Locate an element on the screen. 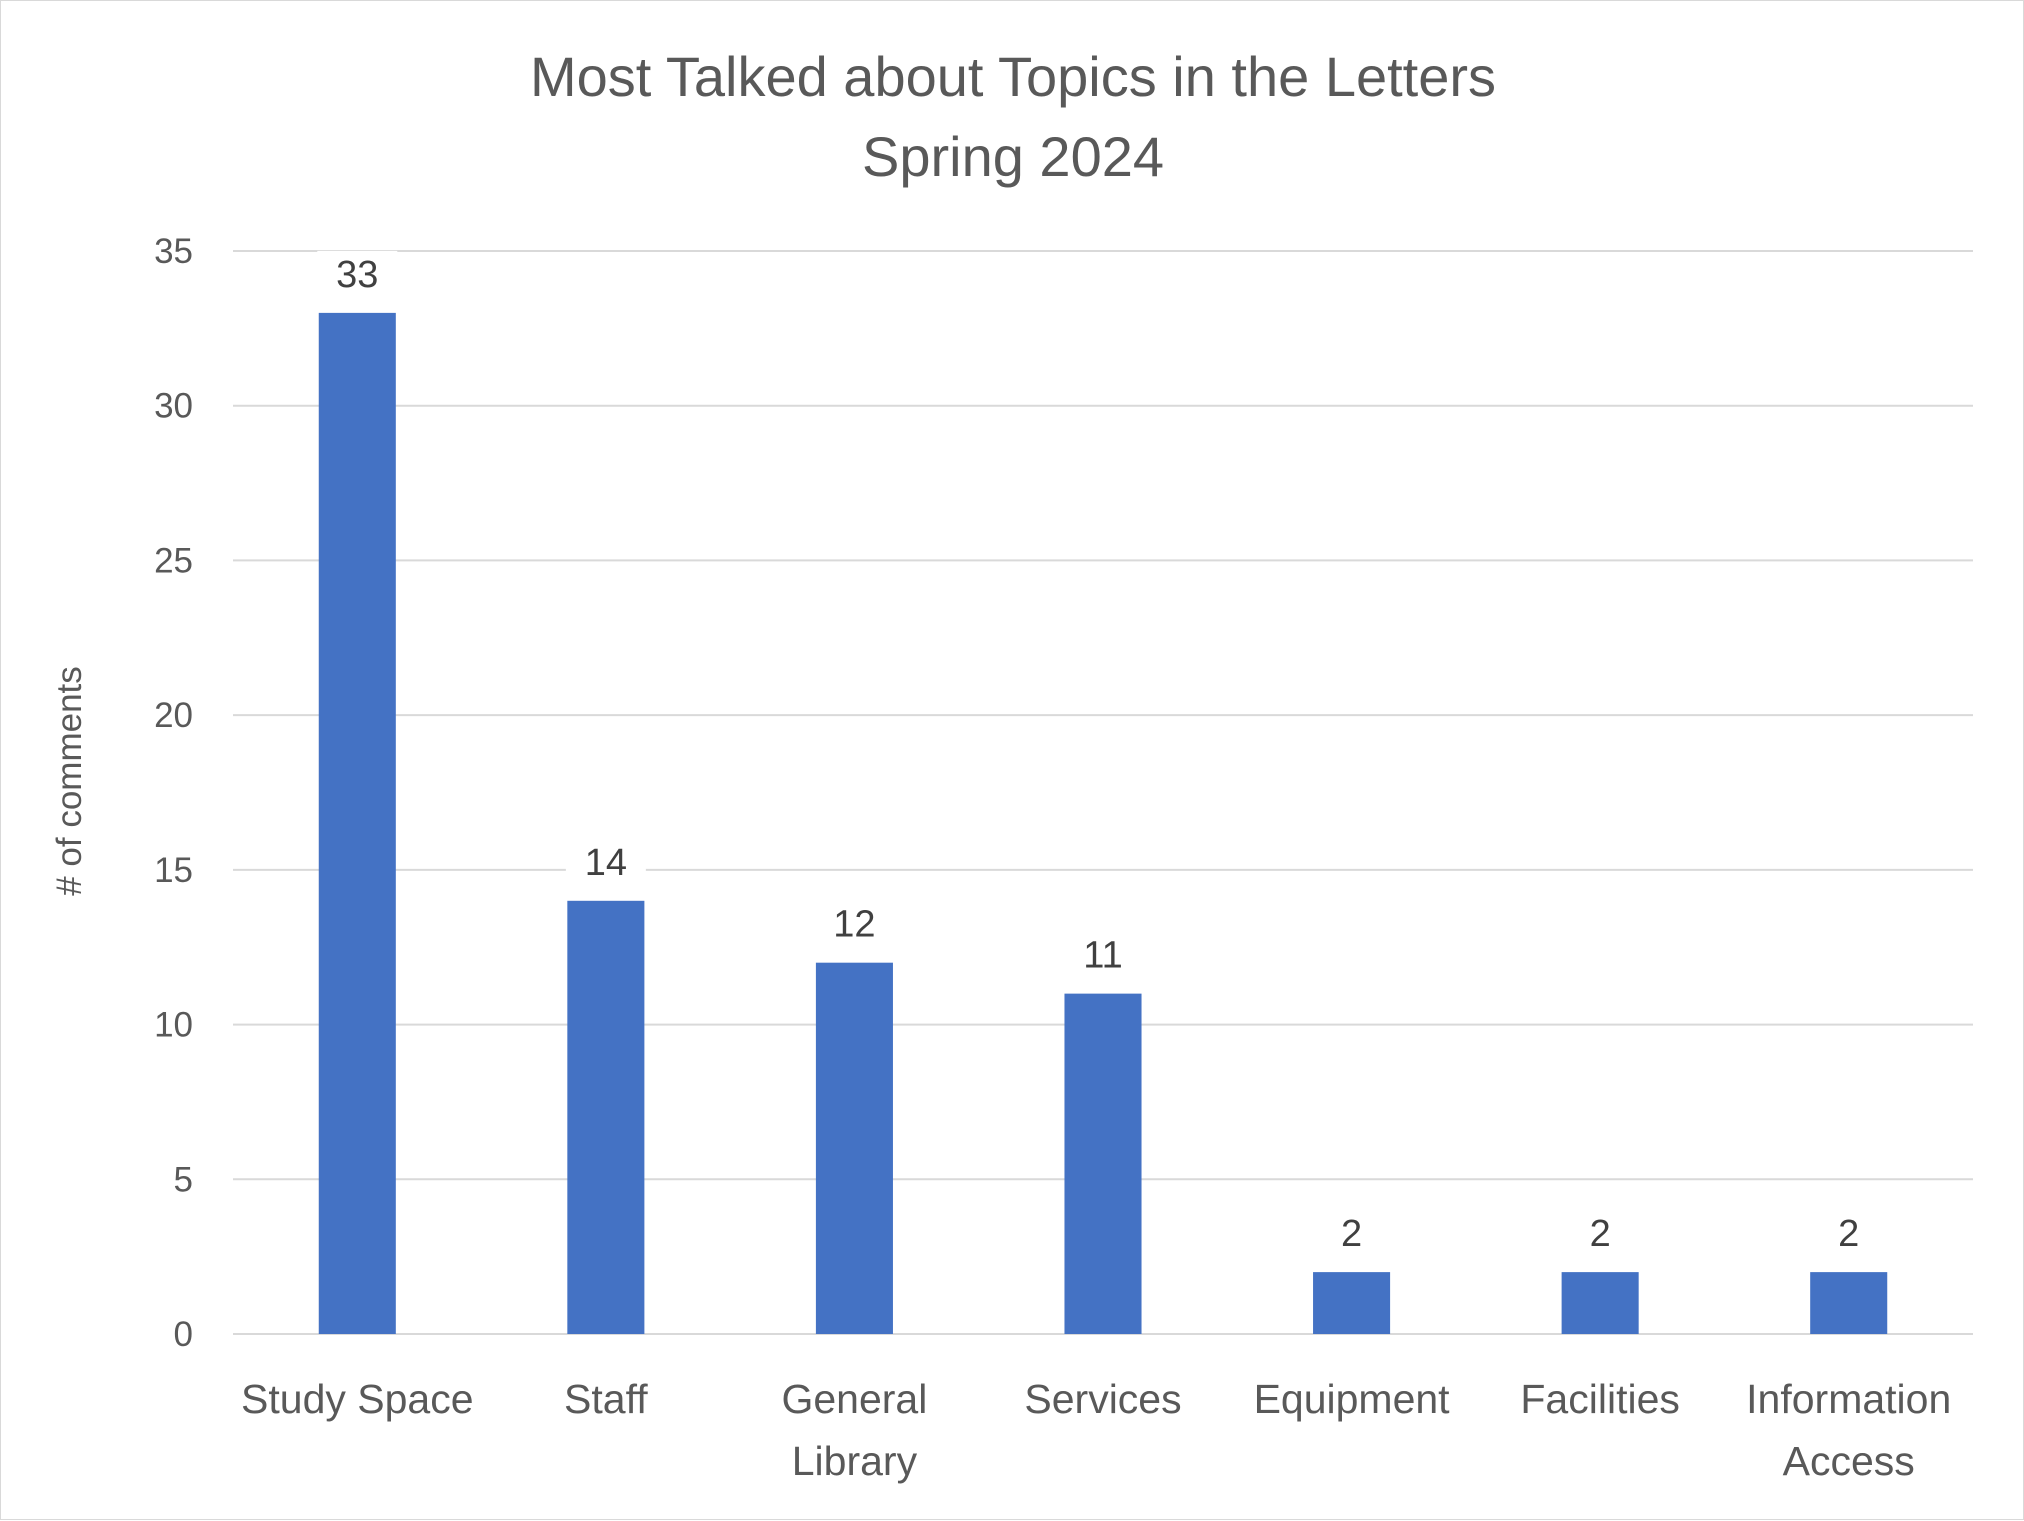 This screenshot has width=2024, height=1521. x-category-label: Facilities is located at coordinates (1599, 1399).